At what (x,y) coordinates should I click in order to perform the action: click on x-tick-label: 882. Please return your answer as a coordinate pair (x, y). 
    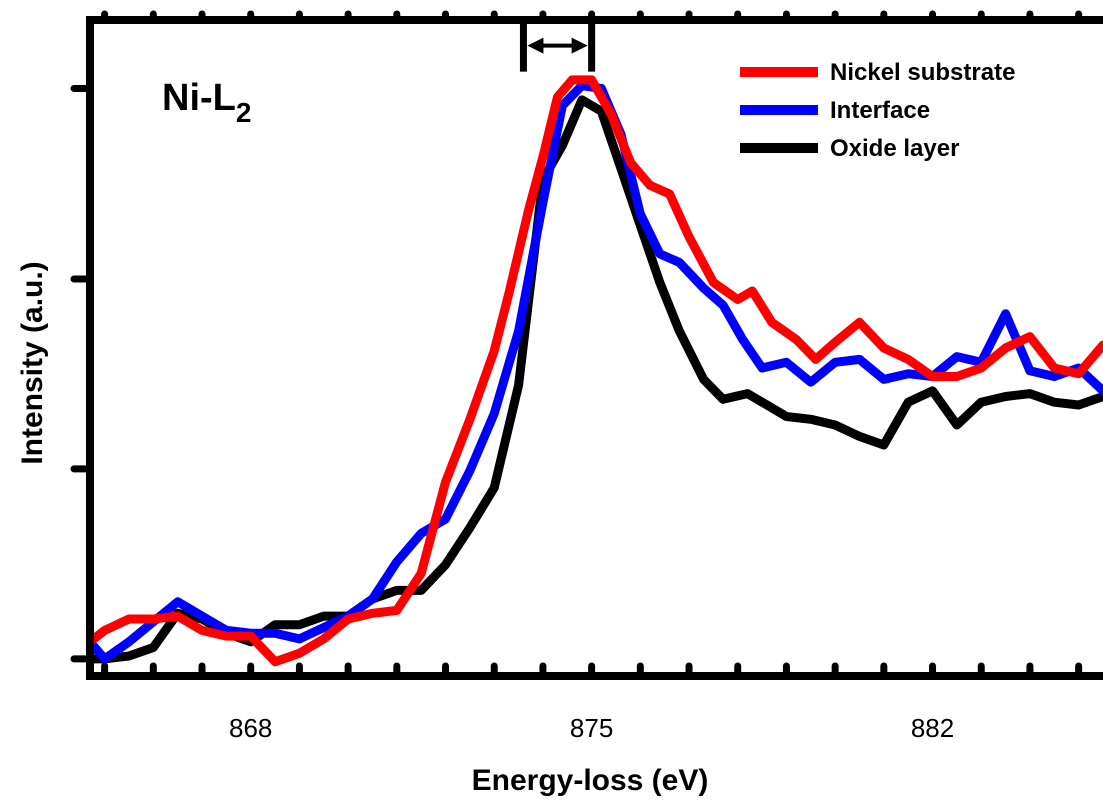
    Looking at the image, I should click on (932, 728).